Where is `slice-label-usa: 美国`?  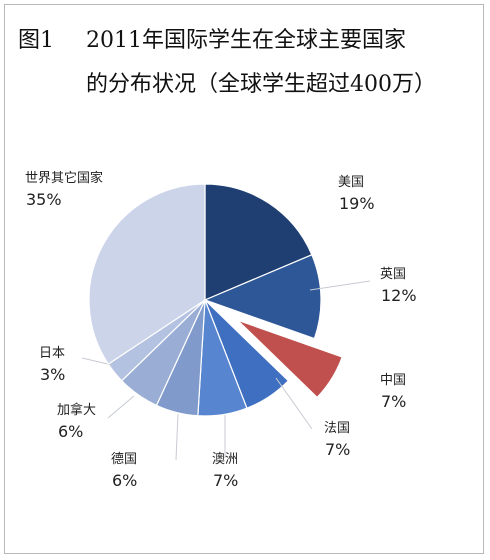 slice-label-usa: 美国 is located at coordinates (351, 182).